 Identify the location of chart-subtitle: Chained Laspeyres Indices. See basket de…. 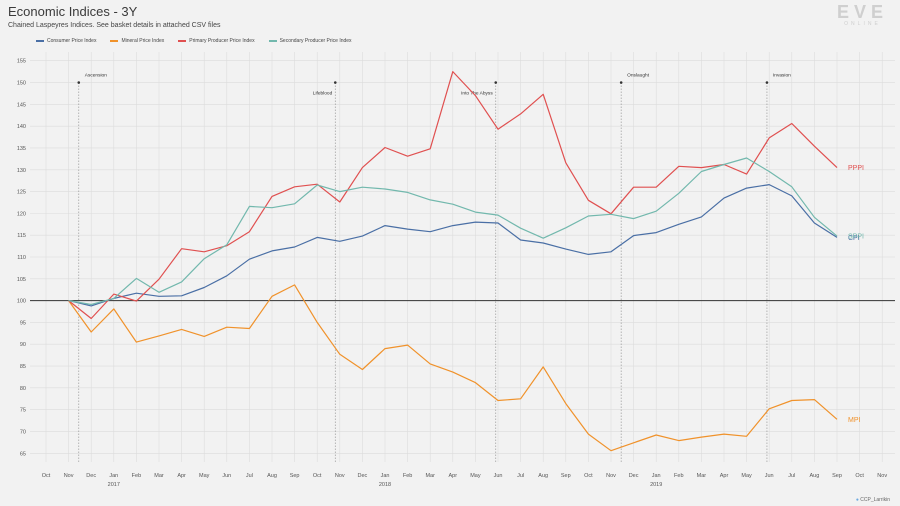
(114, 25).